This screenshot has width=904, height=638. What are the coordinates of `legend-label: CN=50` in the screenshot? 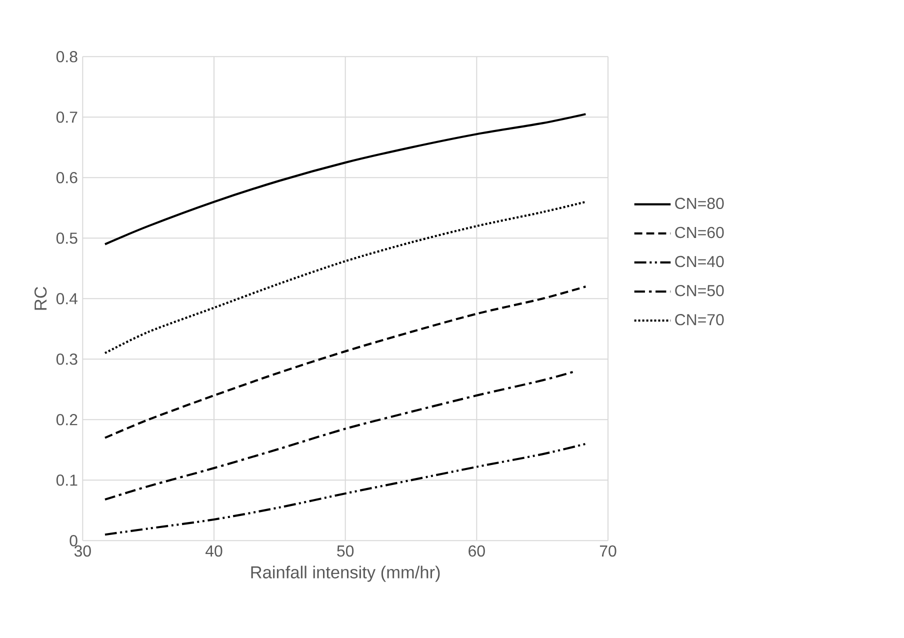 It's located at (699, 290).